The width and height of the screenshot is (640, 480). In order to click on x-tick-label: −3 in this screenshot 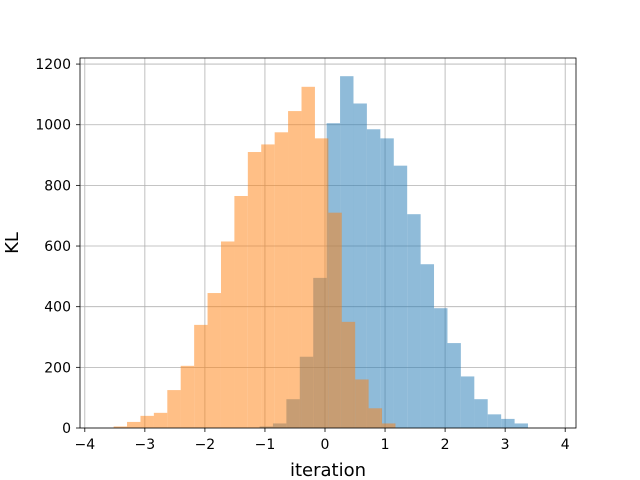, I will do `click(145, 445)`.